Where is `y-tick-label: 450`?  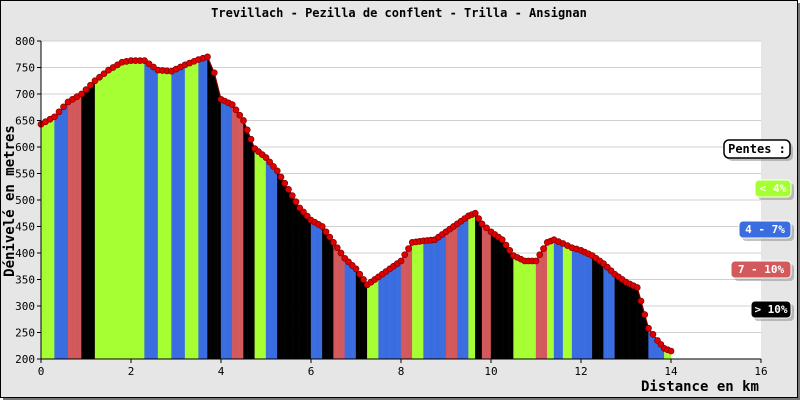 y-tick-label: 450 is located at coordinates (25, 227).